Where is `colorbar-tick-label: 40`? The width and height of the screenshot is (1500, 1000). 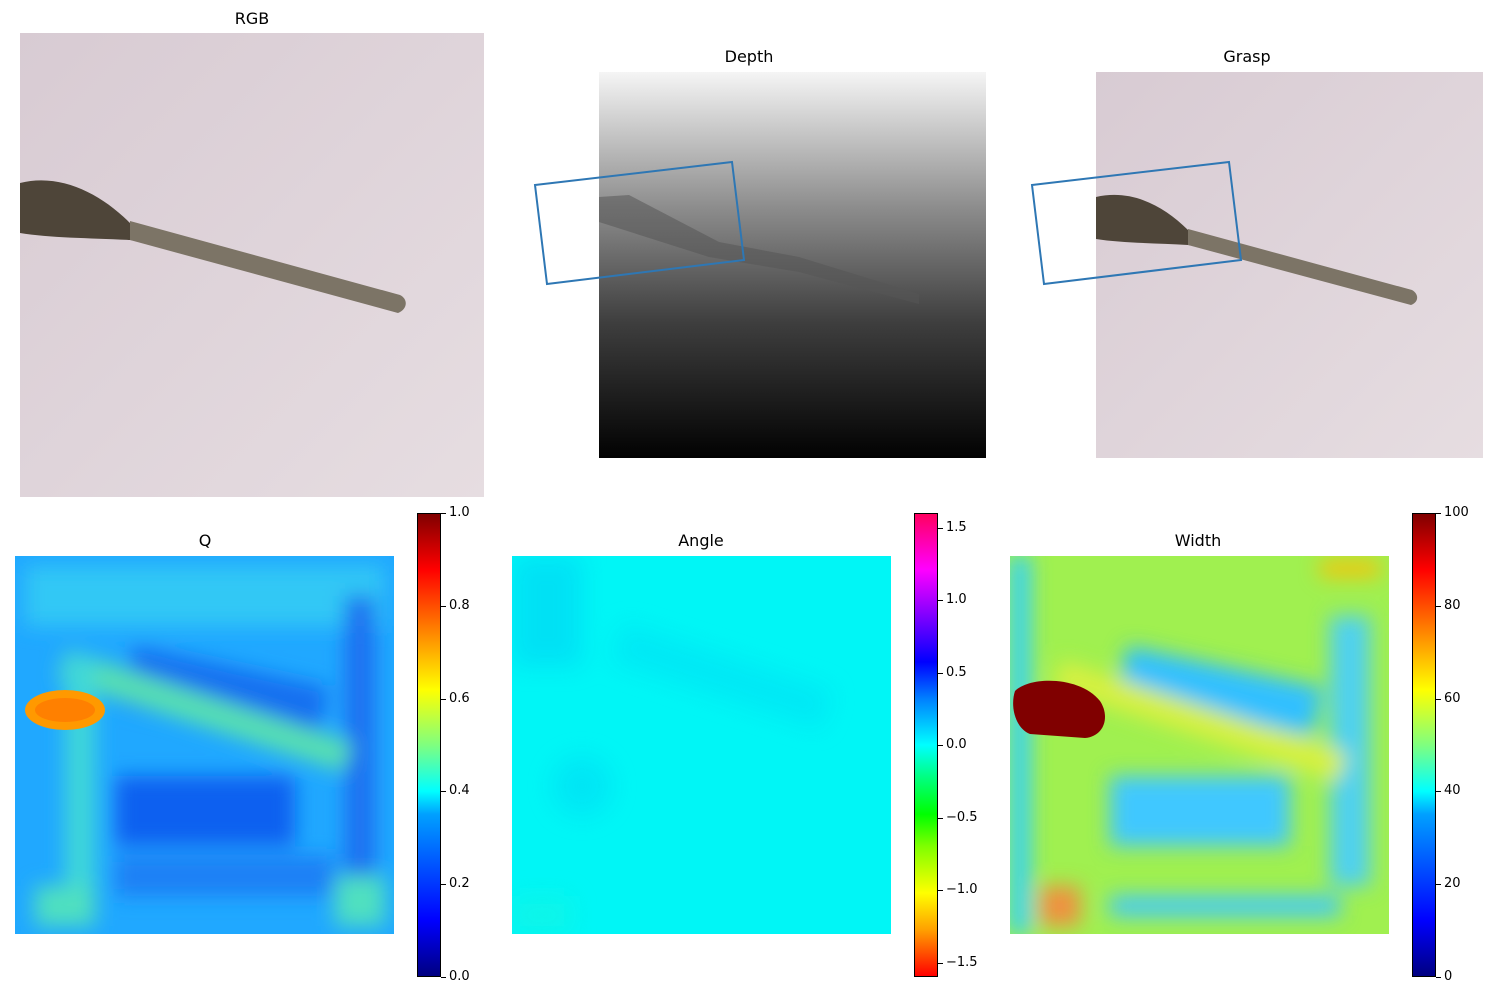
colorbar-tick-label: 40 is located at coordinates (1452, 790).